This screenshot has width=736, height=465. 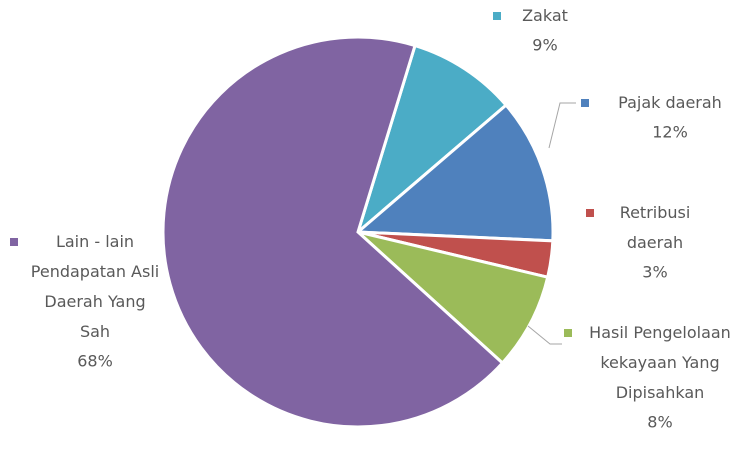 What do you see at coordinates (95, 286) in the screenshot?
I see `legend-label: Lain - lain Pendapatan Asli Daerah Yang Sah` at bounding box center [95, 286].